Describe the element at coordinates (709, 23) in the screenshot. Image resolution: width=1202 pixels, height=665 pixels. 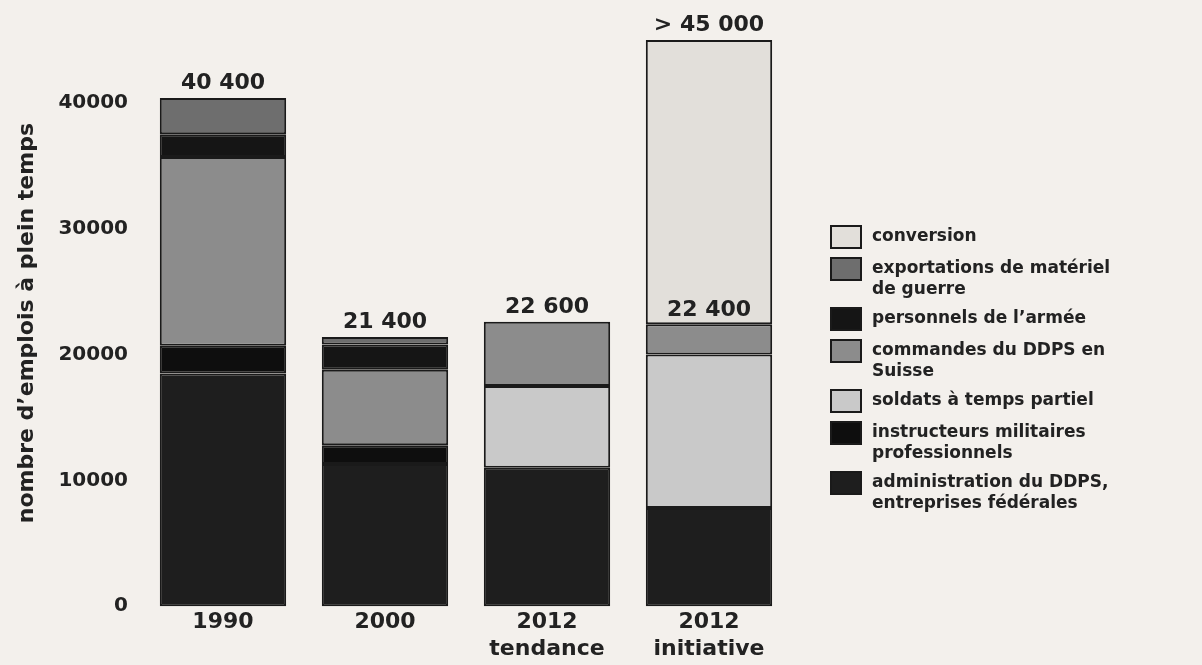
I see `total-label: > 45 000` at that location.